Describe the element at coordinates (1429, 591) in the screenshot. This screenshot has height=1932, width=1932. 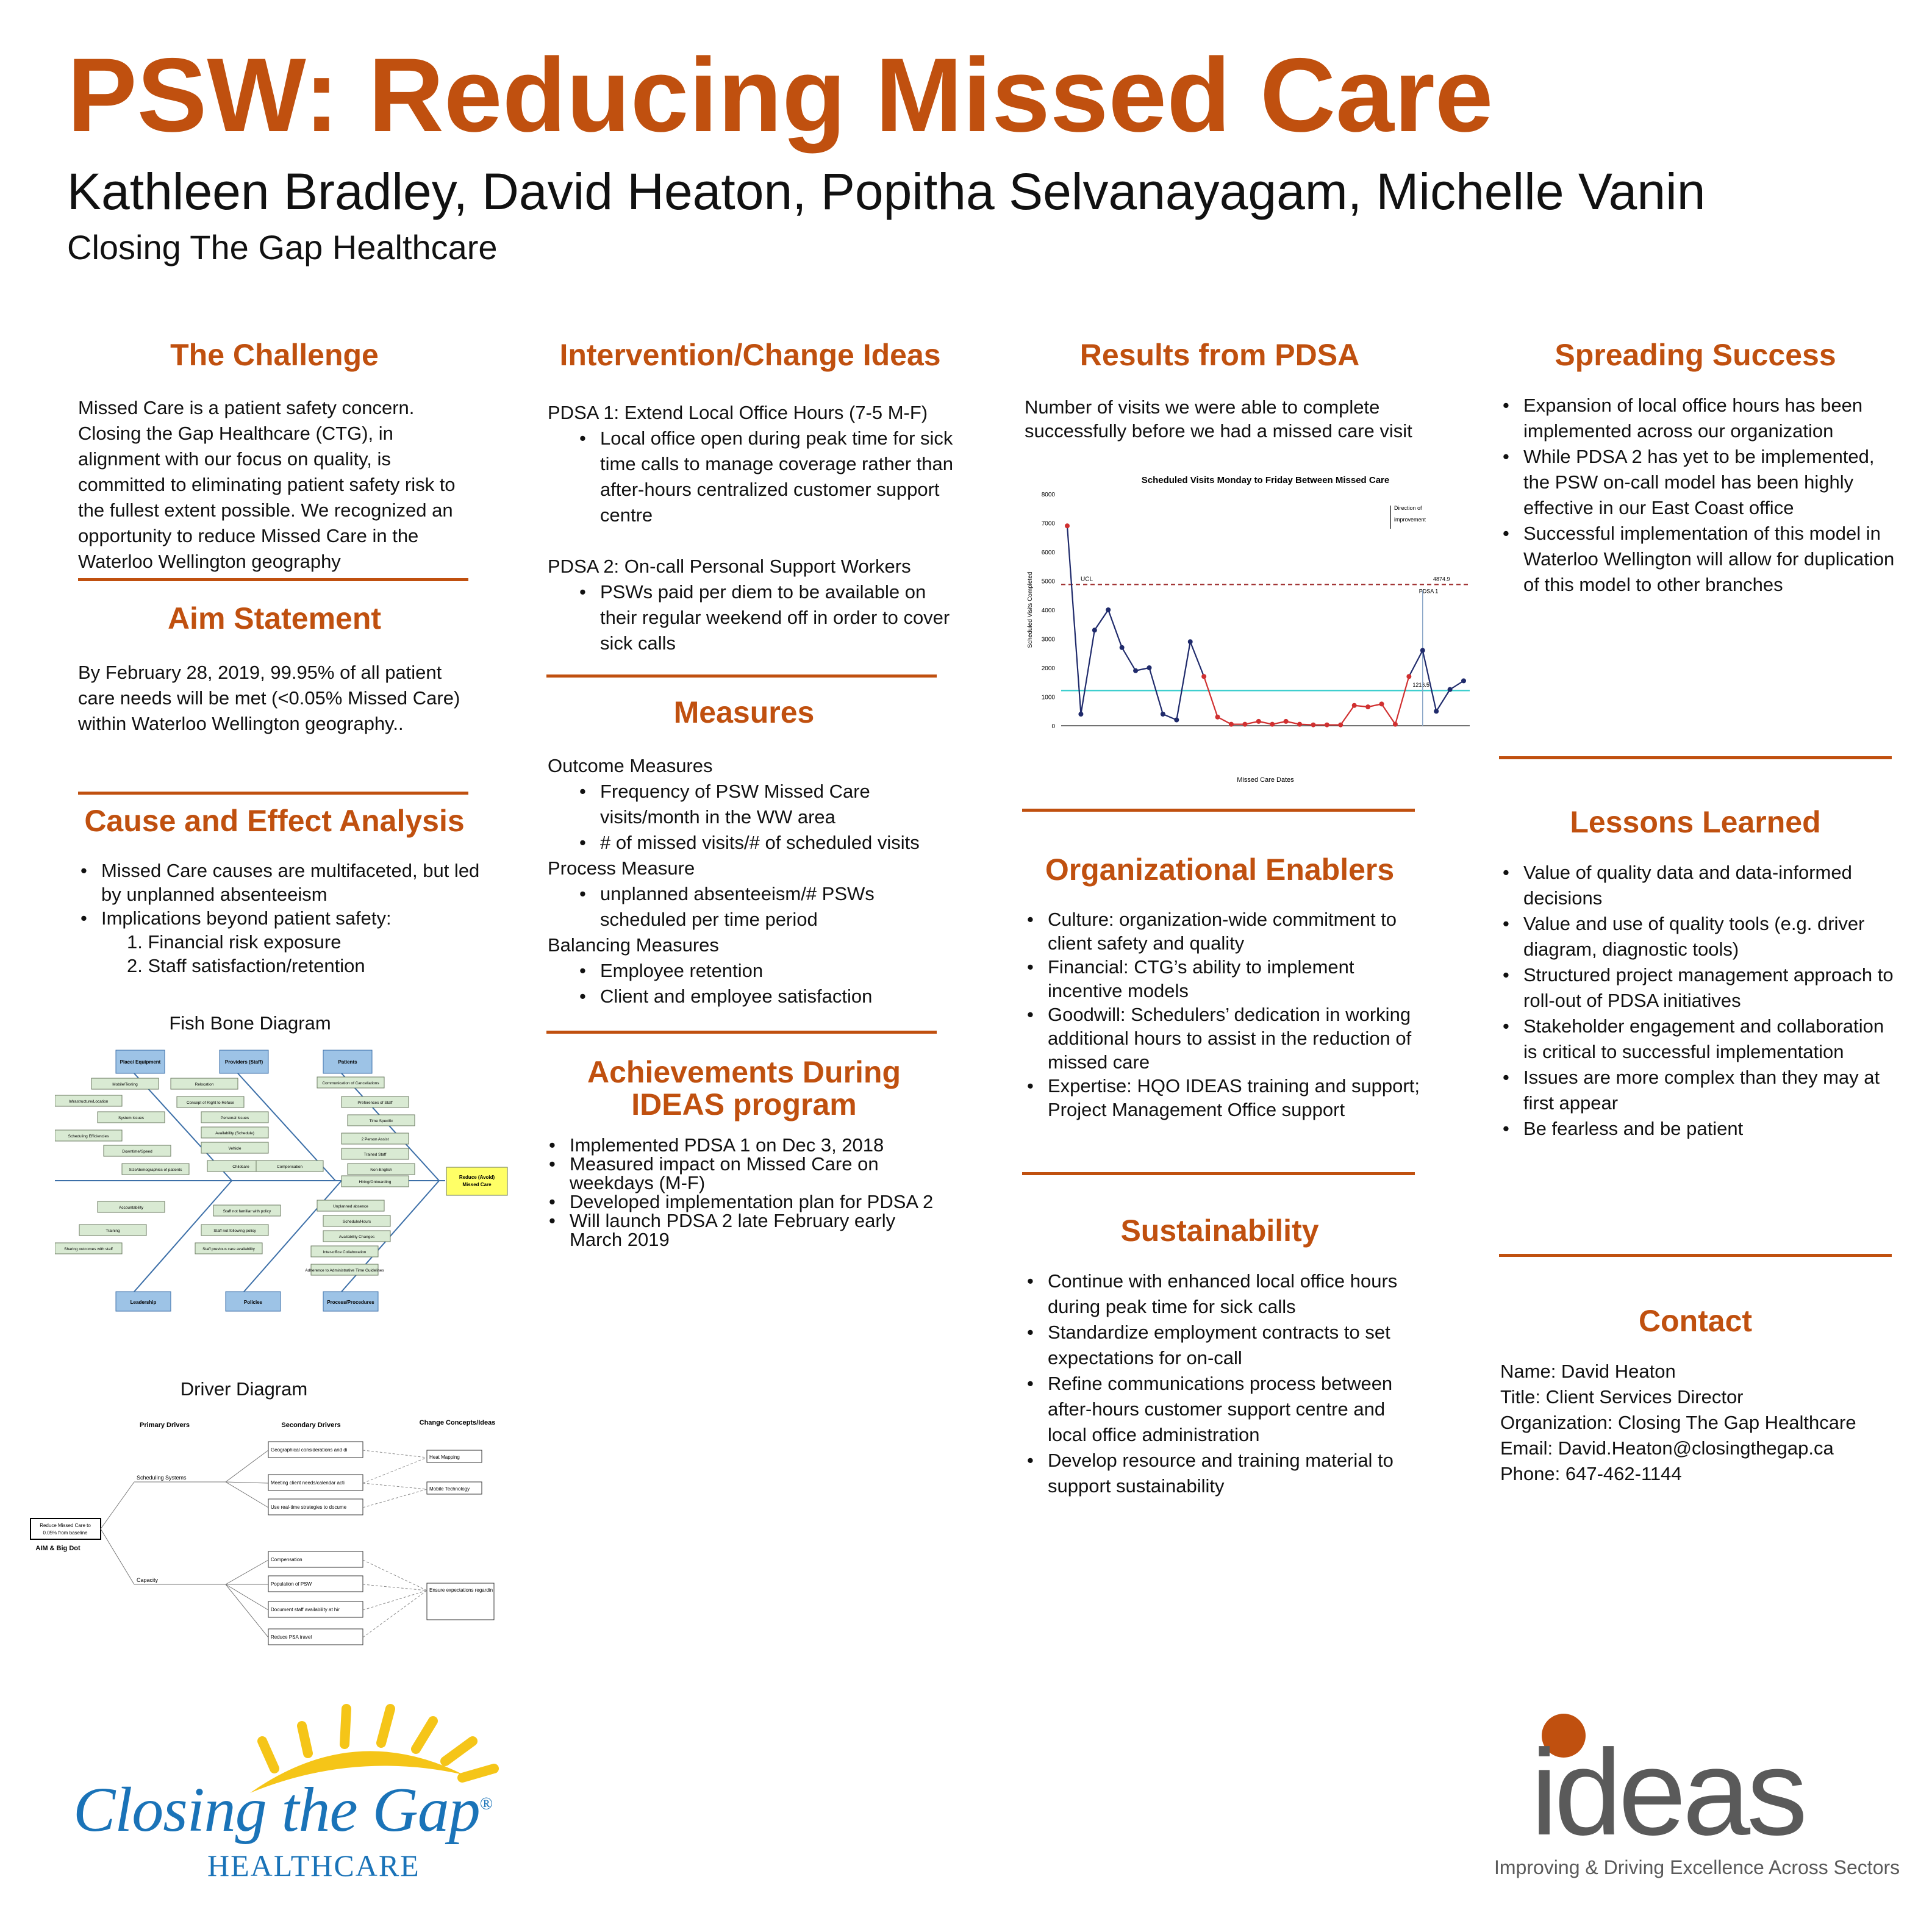
I see `pdsa-label: PDSA 1` at that location.